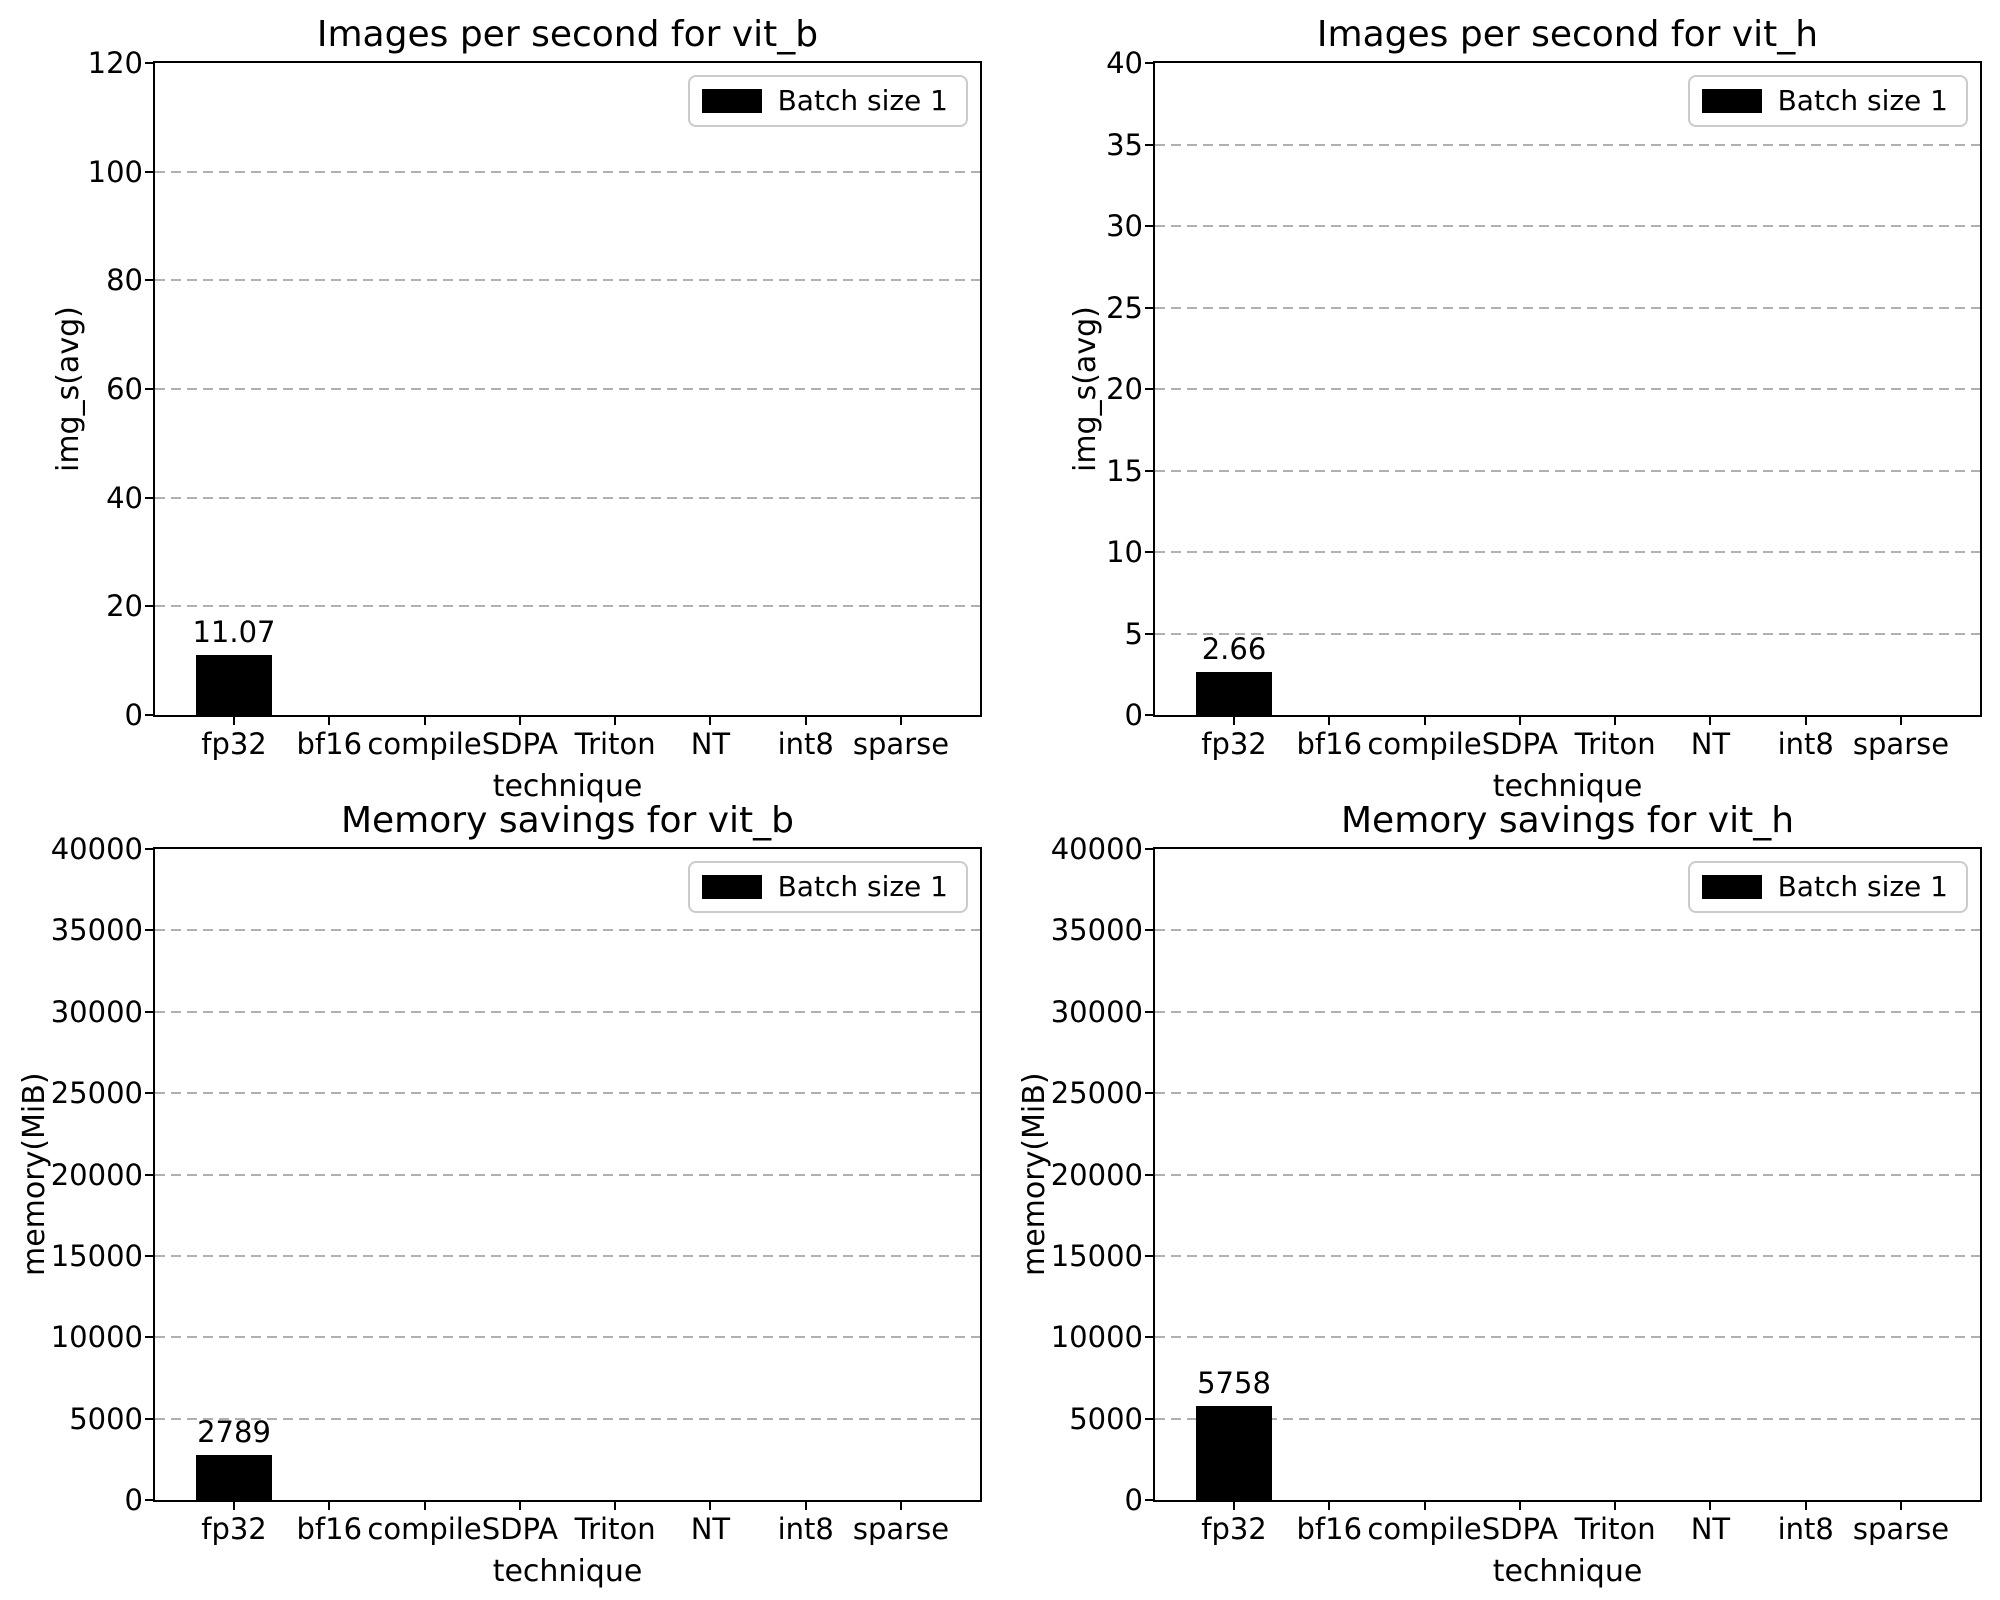  What do you see at coordinates (1901, 720) in the screenshot?
I see `x-tick-sparse` at bounding box center [1901, 720].